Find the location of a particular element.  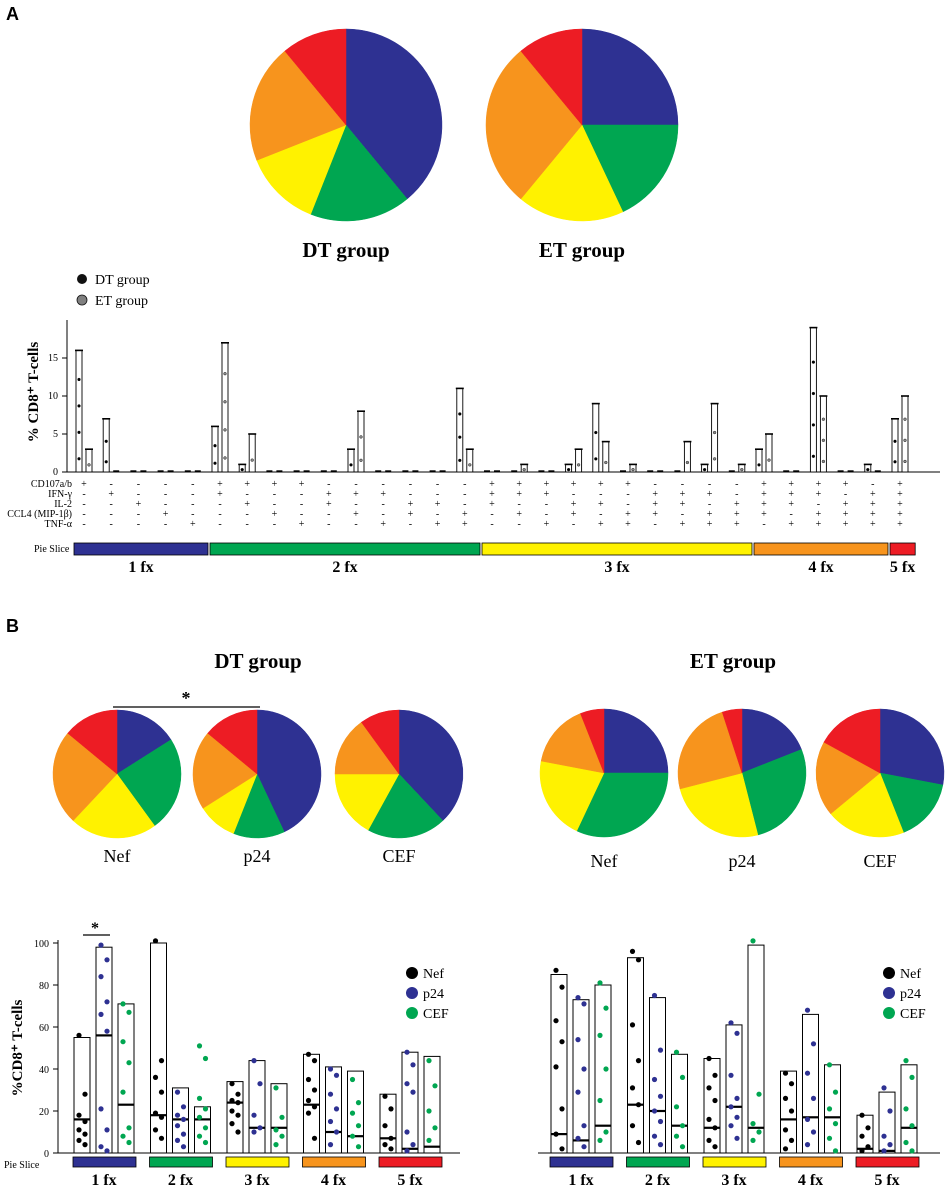

a-y-tick-label: 15 is located at coordinates (53, 358).